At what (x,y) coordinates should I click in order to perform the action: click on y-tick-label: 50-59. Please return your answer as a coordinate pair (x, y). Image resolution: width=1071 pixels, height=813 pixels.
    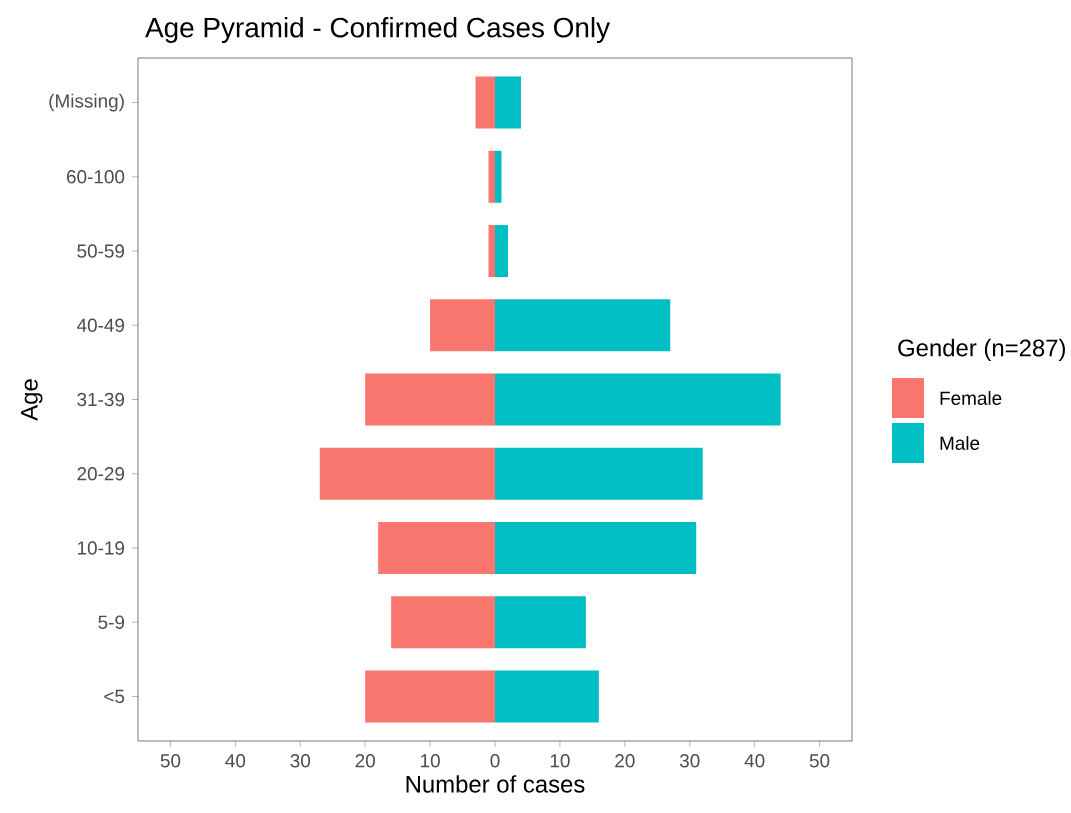
    Looking at the image, I should click on (101, 251).